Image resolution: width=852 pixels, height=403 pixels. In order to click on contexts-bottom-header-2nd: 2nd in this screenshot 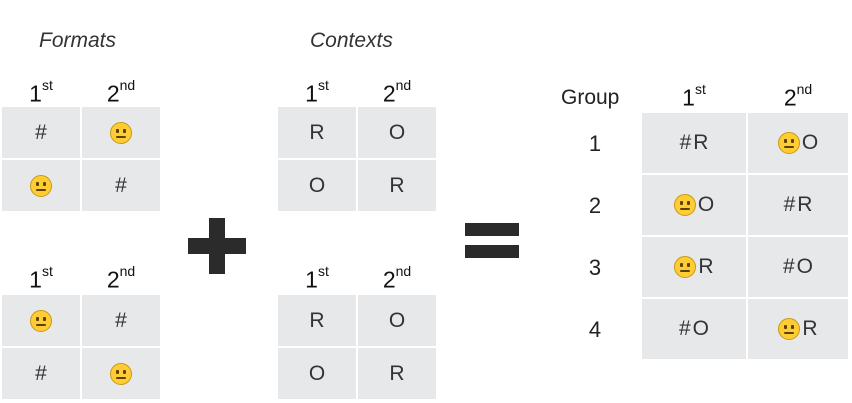, I will do `click(397, 278)`.